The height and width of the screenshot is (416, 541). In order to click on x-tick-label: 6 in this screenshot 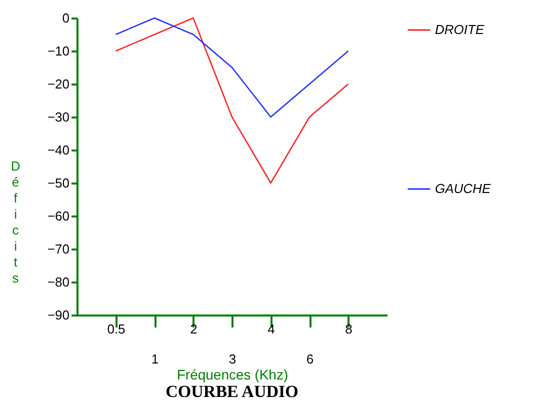, I will do `click(310, 359)`.